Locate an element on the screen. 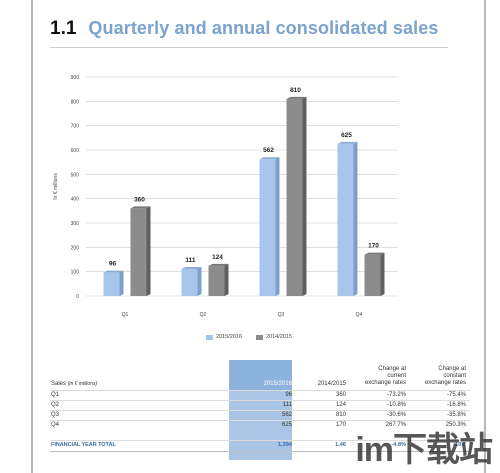  table-row: Q1 96 360 -73.2% -75.4% is located at coordinates (260, 395).